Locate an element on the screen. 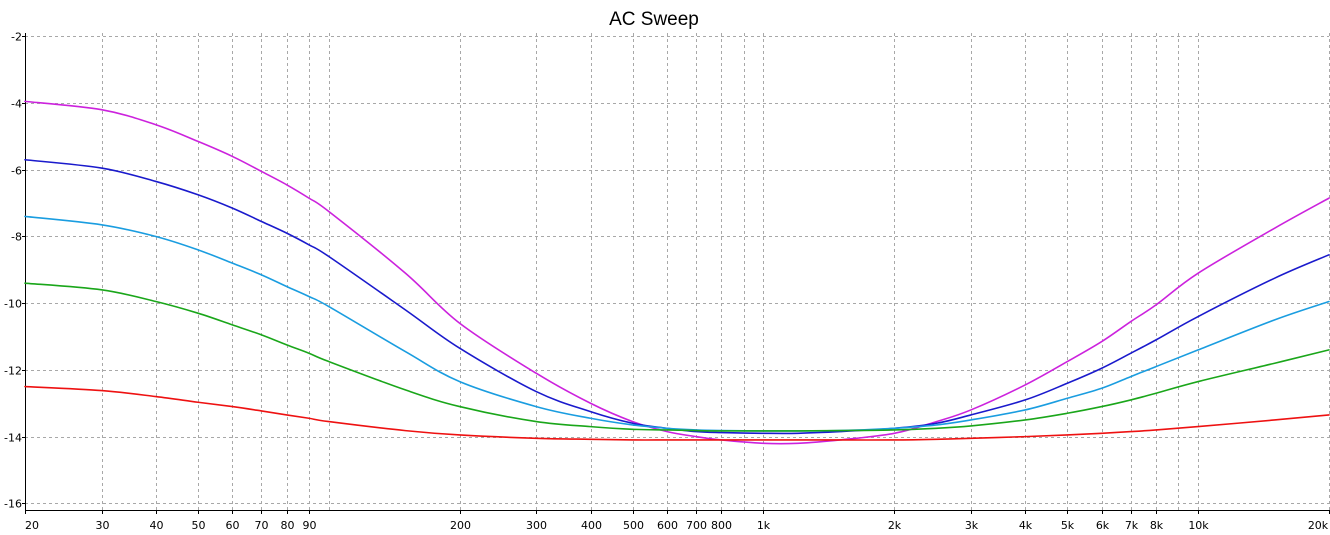  y-tick-label: -16 is located at coordinates (13, 504).